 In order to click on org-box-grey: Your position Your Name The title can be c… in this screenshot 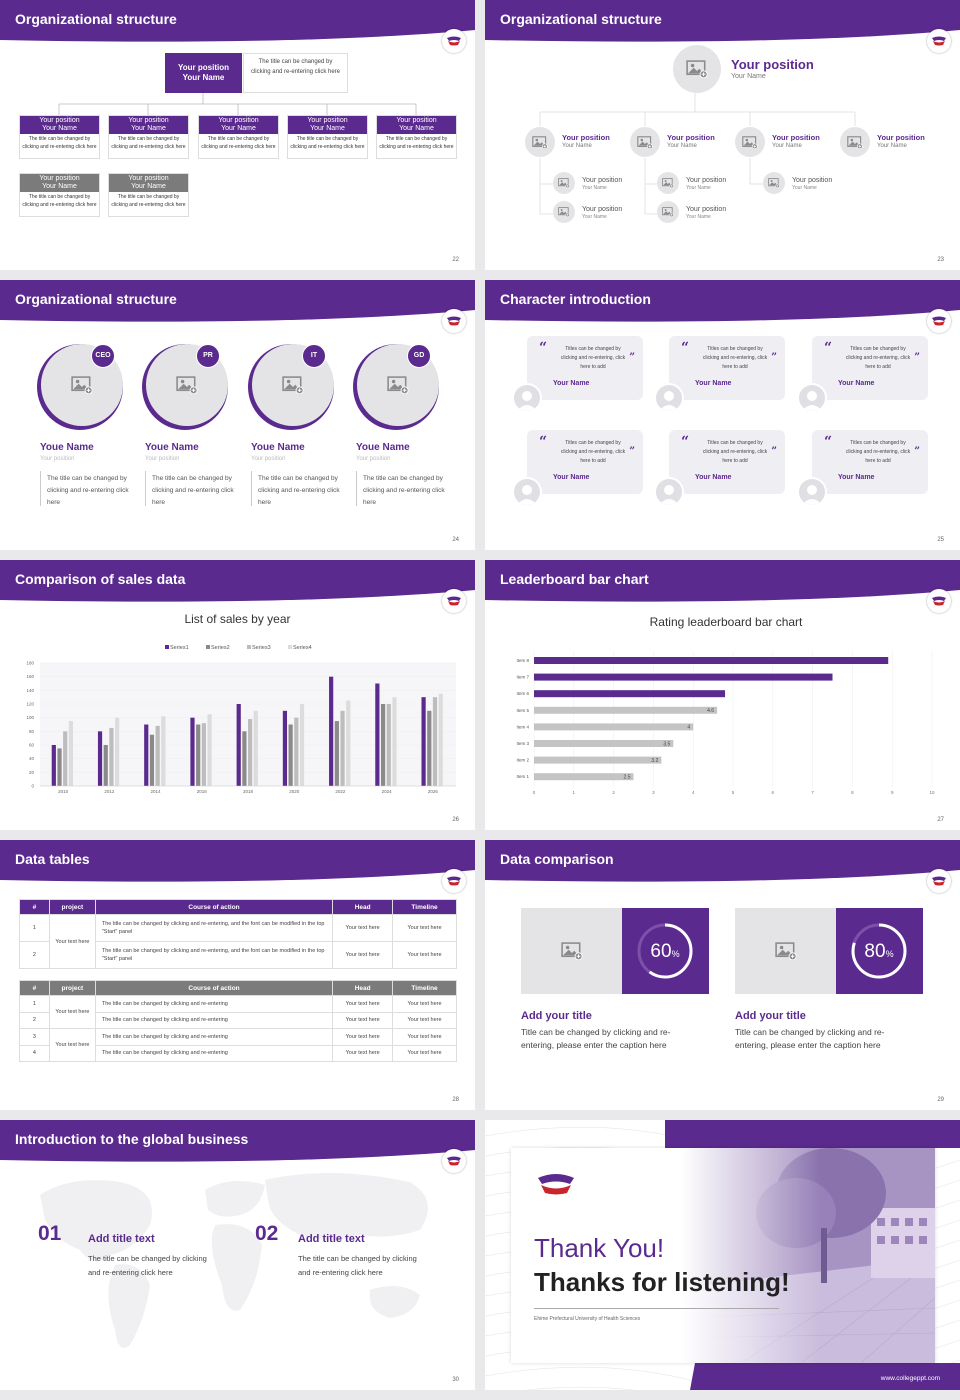, I will do `click(148, 195)`.